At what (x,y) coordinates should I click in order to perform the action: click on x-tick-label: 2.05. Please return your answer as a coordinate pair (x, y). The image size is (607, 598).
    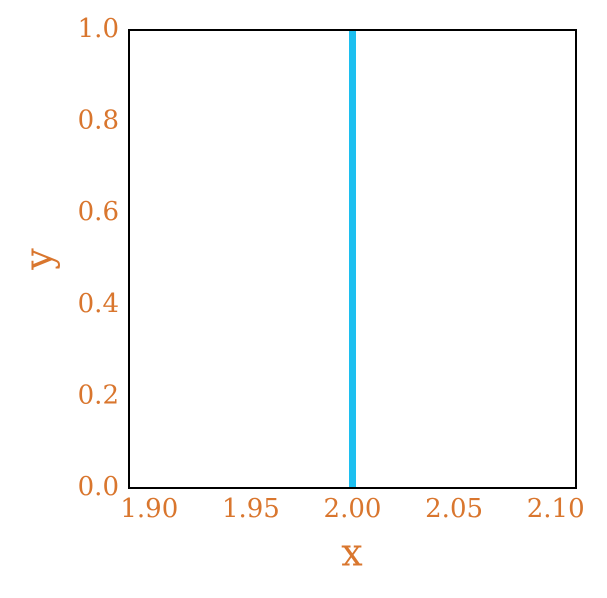
    Looking at the image, I should click on (454, 509).